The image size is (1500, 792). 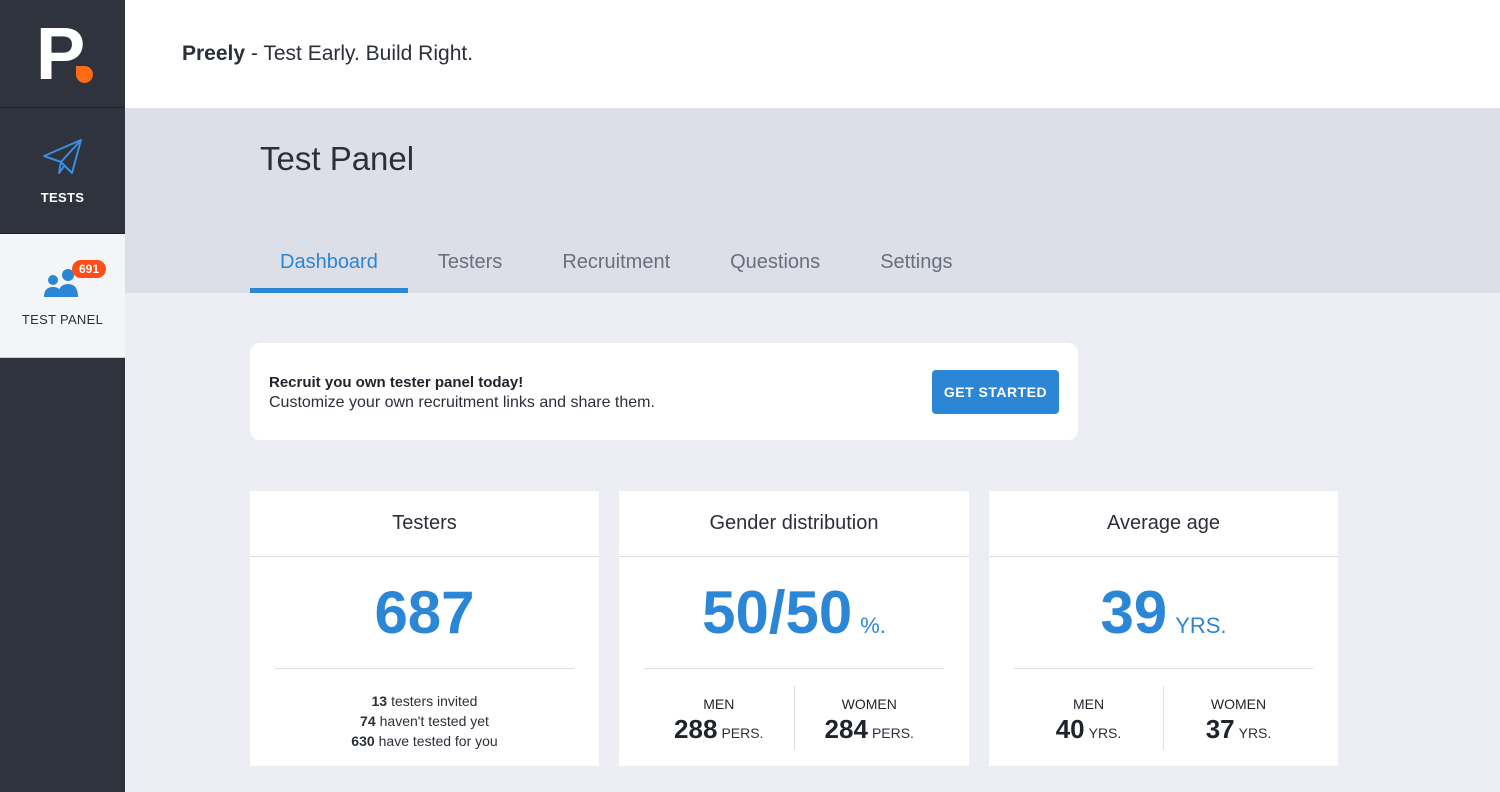 I want to click on preely-logo: P, so click(x=62, y=54).